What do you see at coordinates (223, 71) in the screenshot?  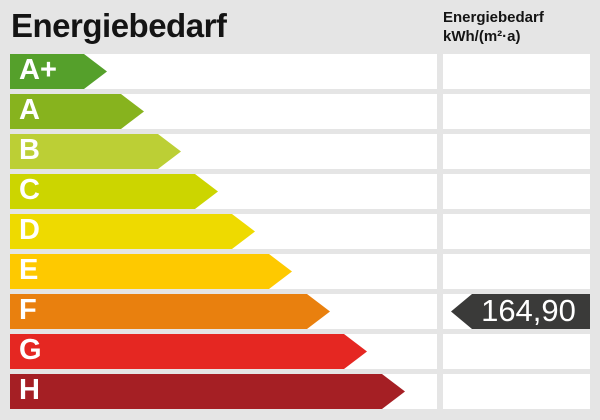 I see `scale-bar-track: A+` at bounding box center [223, 71].